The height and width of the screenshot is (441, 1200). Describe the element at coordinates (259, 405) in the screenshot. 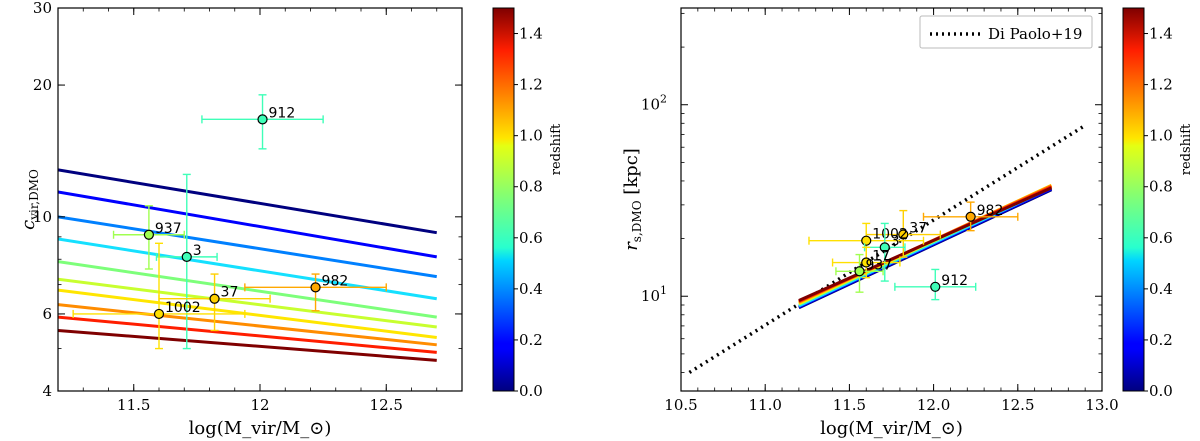

I see `x-tick-label: 12` at that location.